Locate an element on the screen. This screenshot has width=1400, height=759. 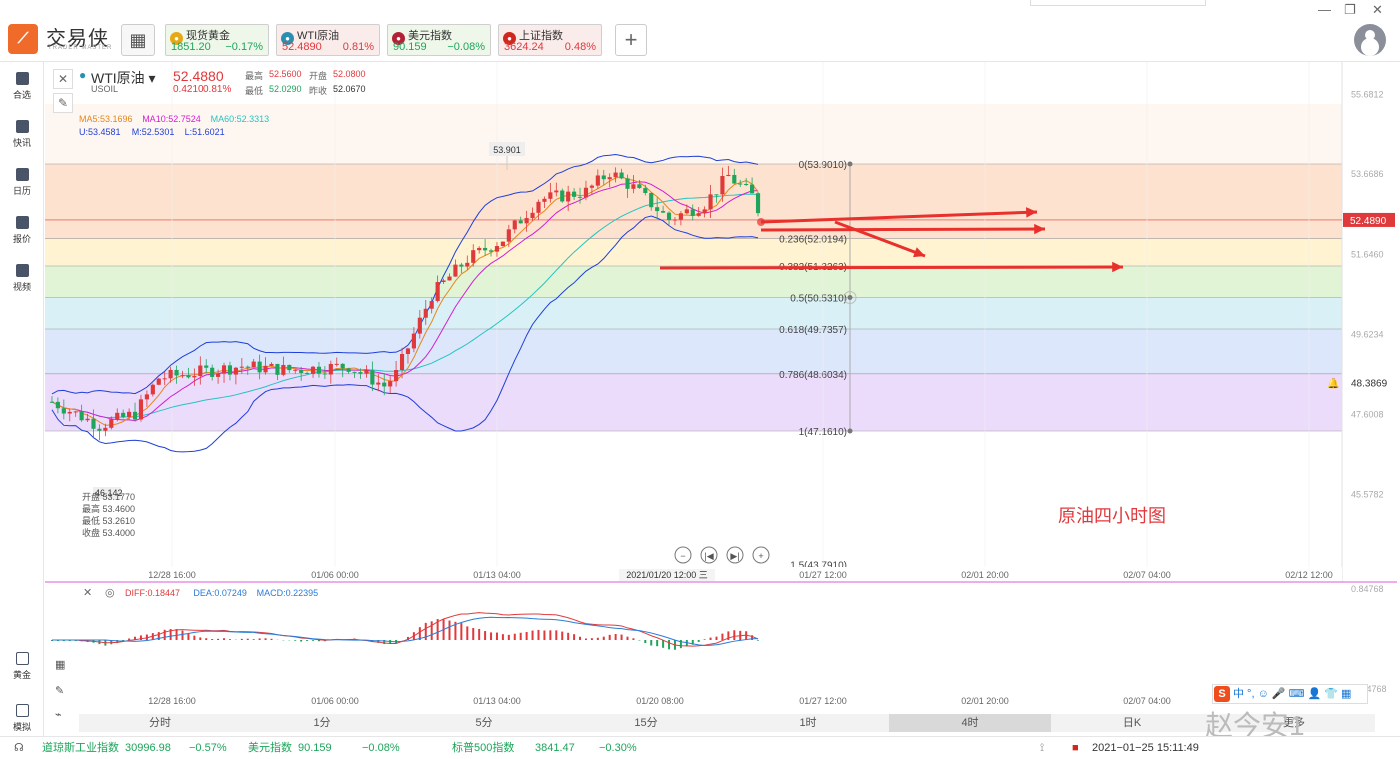
sidebar-item: 视频 is located at coordinates (22, 278).